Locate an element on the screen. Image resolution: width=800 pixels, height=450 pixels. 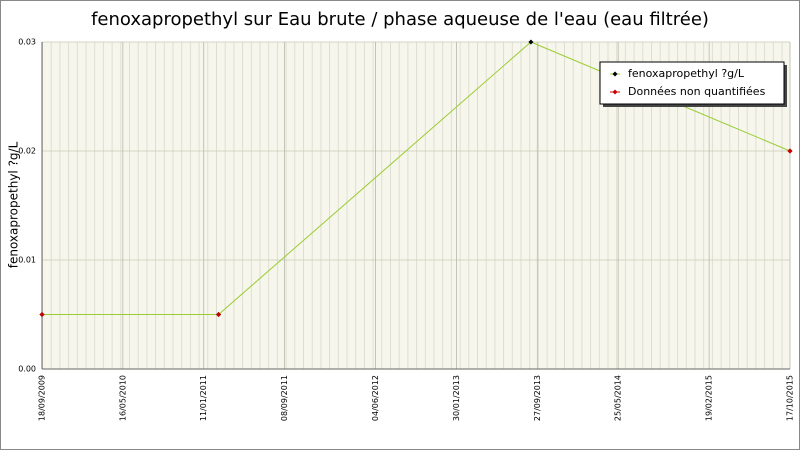
x-tick-label: 08/09/2011 is located at coordinates (284, 398).